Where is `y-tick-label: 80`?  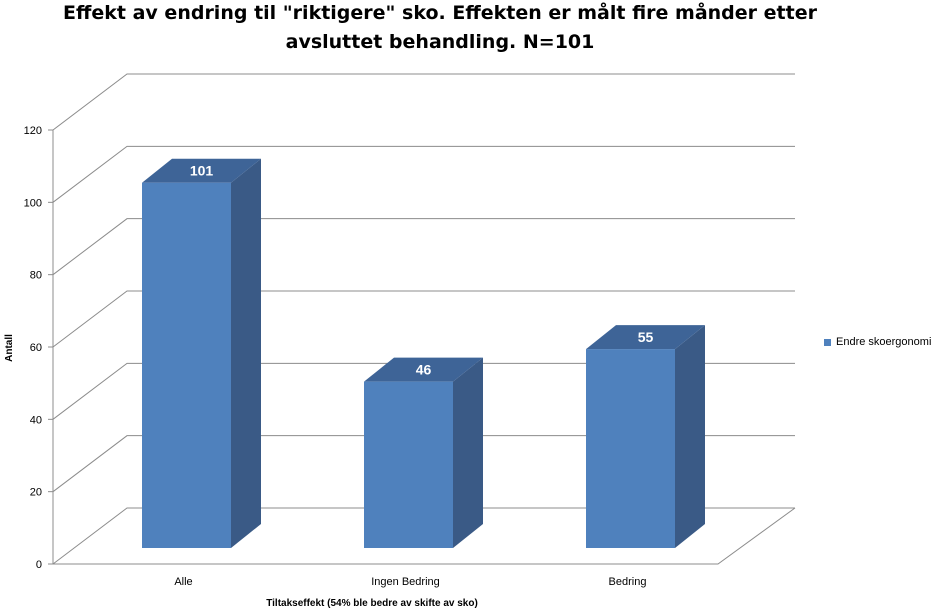 y-tick-label: 80 is located at coordinates (36, 276).